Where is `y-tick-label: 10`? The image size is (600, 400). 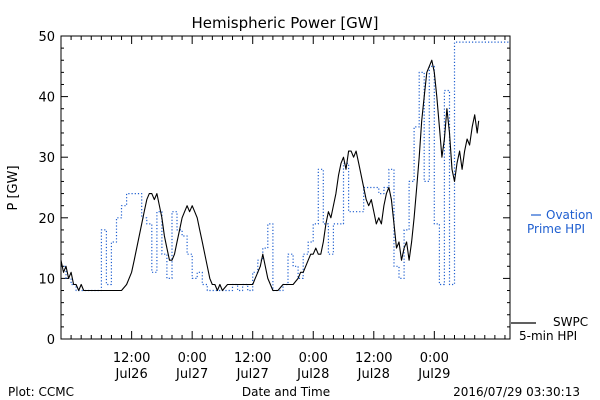
y-tick-label: 10 is located at coordinates (46, 279).